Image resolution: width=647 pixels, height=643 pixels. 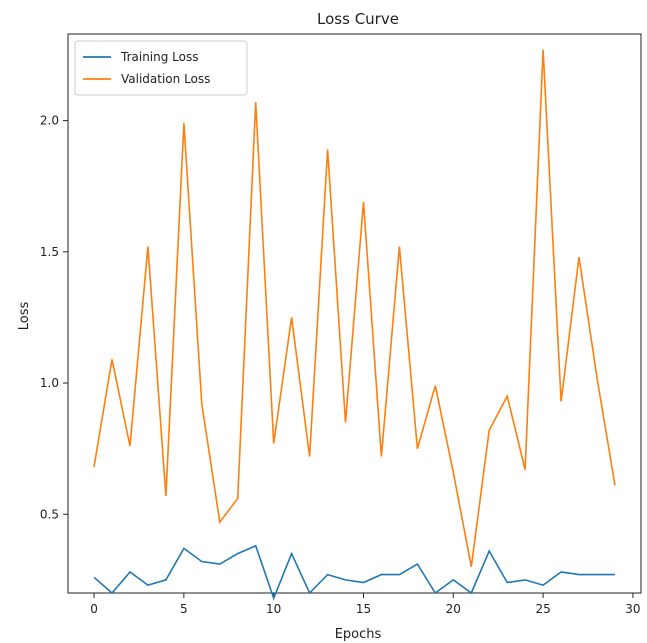 What do you see at coordinates (632, 609) in the screenshot?
I see `x-tick-label: 30` at bounding box center [632, 609].